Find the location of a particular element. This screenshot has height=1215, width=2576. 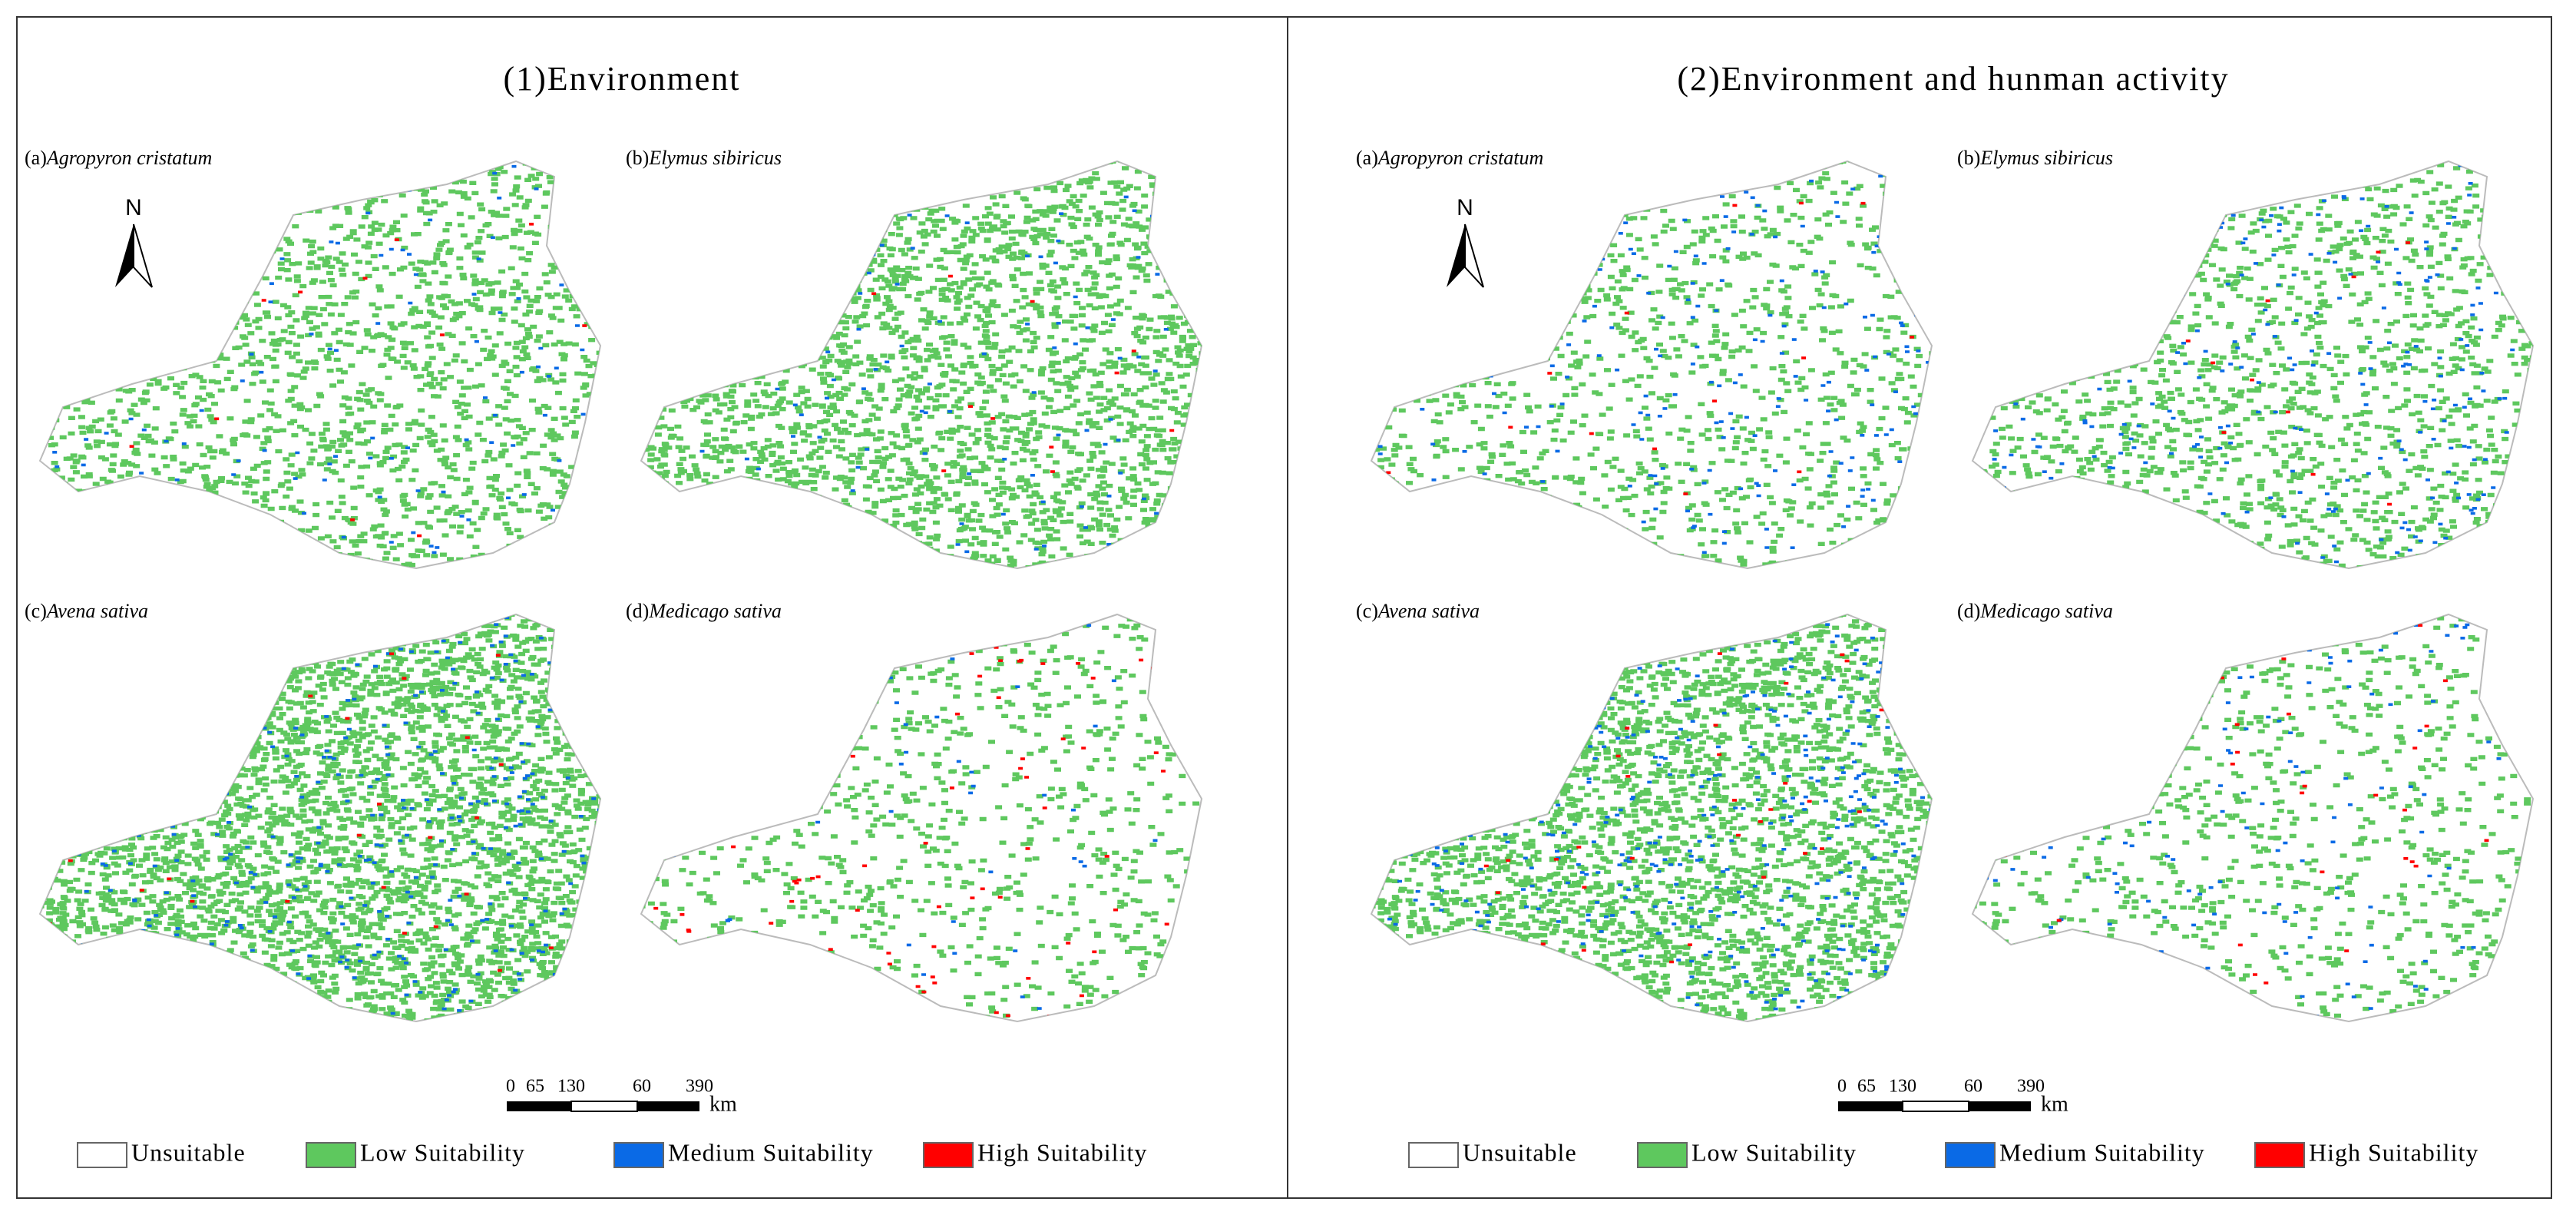

panel-title: (2)Environment and hunman activity is located at coordinates (1953, 79).